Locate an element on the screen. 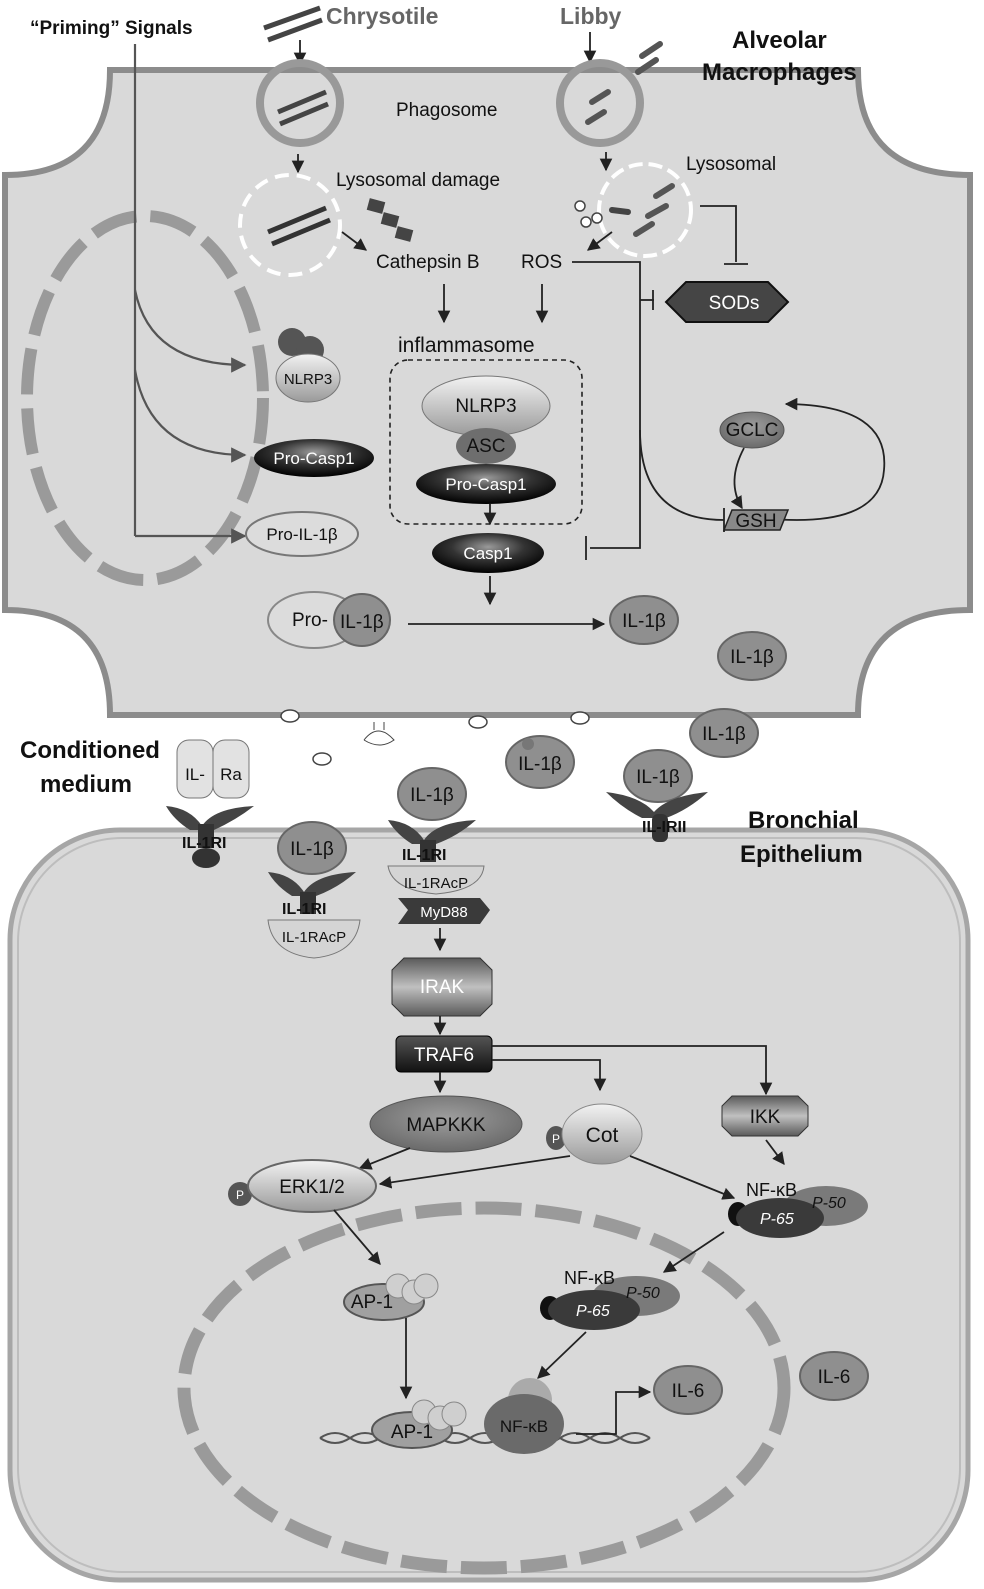 The image size is (984, 1589). lysosomal-label: Lysosomal is located at coordinates (731, 164).